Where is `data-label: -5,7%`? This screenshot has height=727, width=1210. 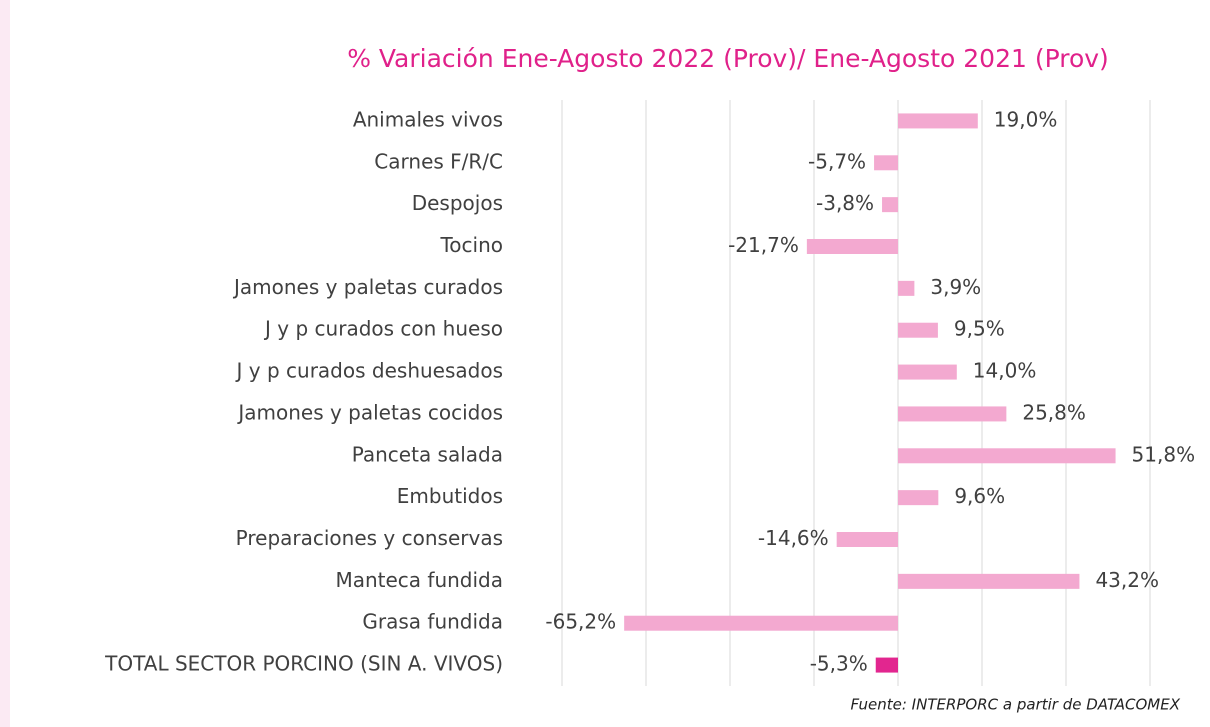 data-label: -5,7% is located at coordinates (837, 161).